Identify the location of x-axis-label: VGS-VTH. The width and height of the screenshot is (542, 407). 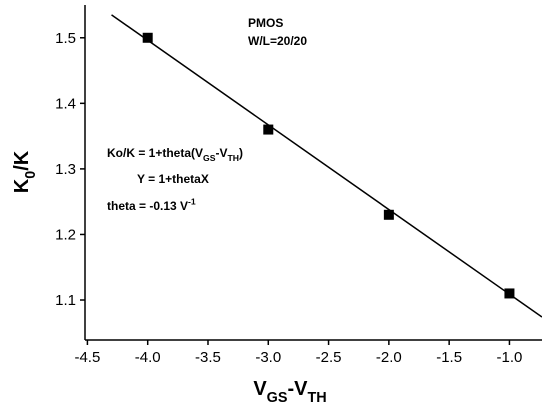
(289, 392).